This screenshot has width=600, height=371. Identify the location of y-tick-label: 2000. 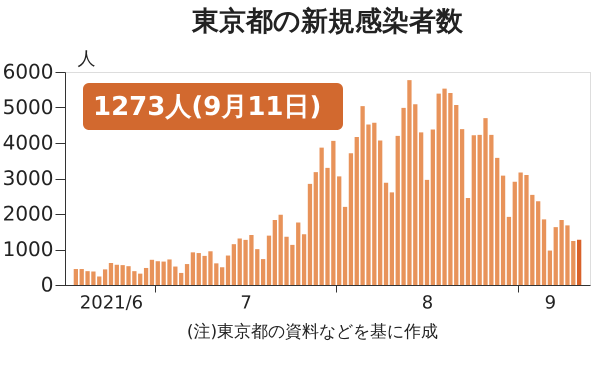
(28, 214).